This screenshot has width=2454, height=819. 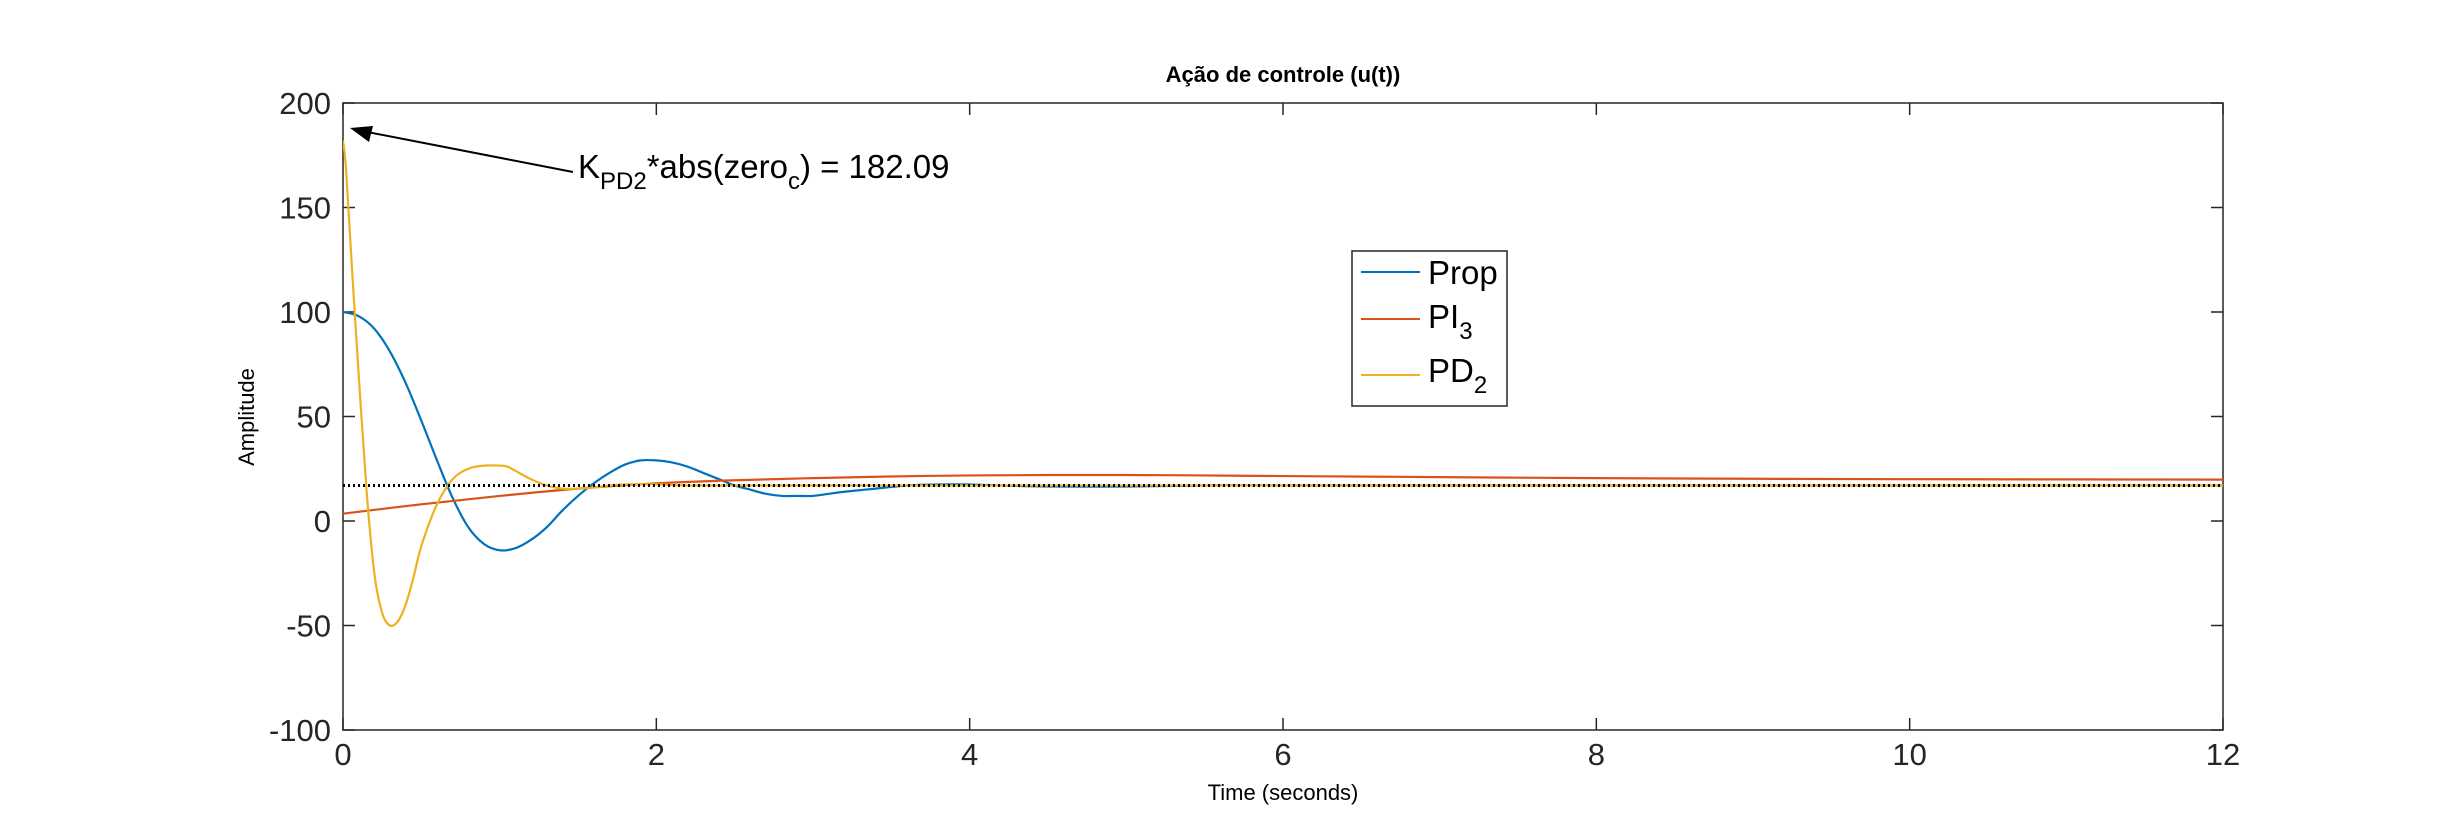 I want to click on legend-label-prop: Prop, so click(x=1463, y=272).